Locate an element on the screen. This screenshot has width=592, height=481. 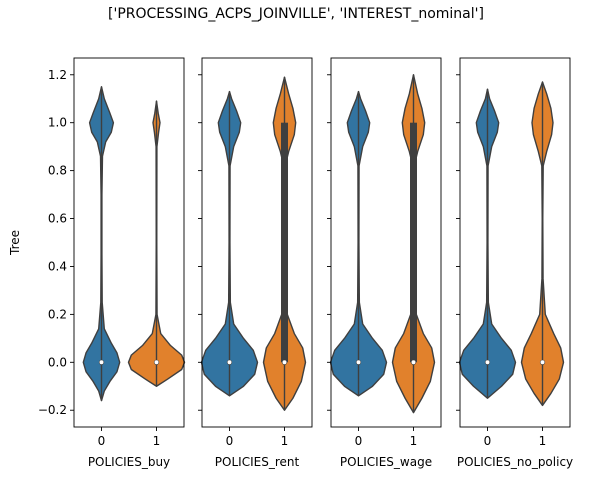
x-tick-label-3-0: 0 is located at coordinates (359, 441).